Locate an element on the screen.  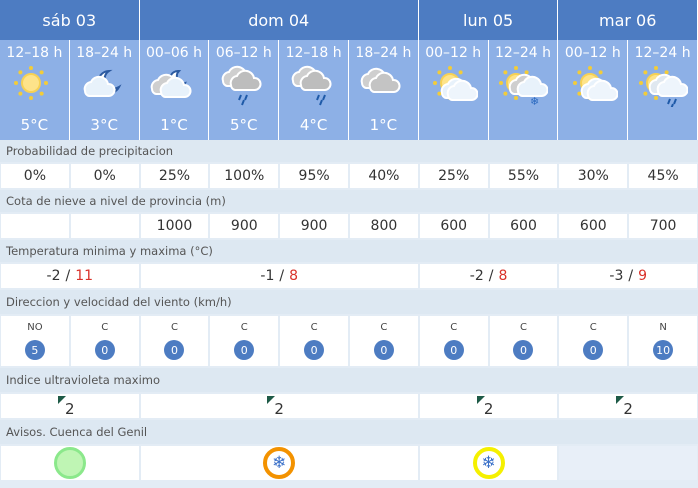
period-cell: 12–18 h 4°C is located at coordinates (314, 90).